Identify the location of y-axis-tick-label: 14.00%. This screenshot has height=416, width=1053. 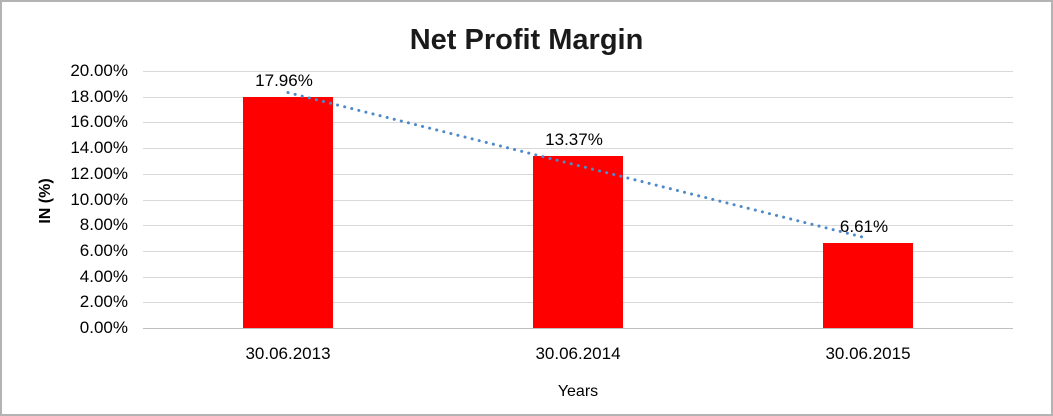
(99, 148).